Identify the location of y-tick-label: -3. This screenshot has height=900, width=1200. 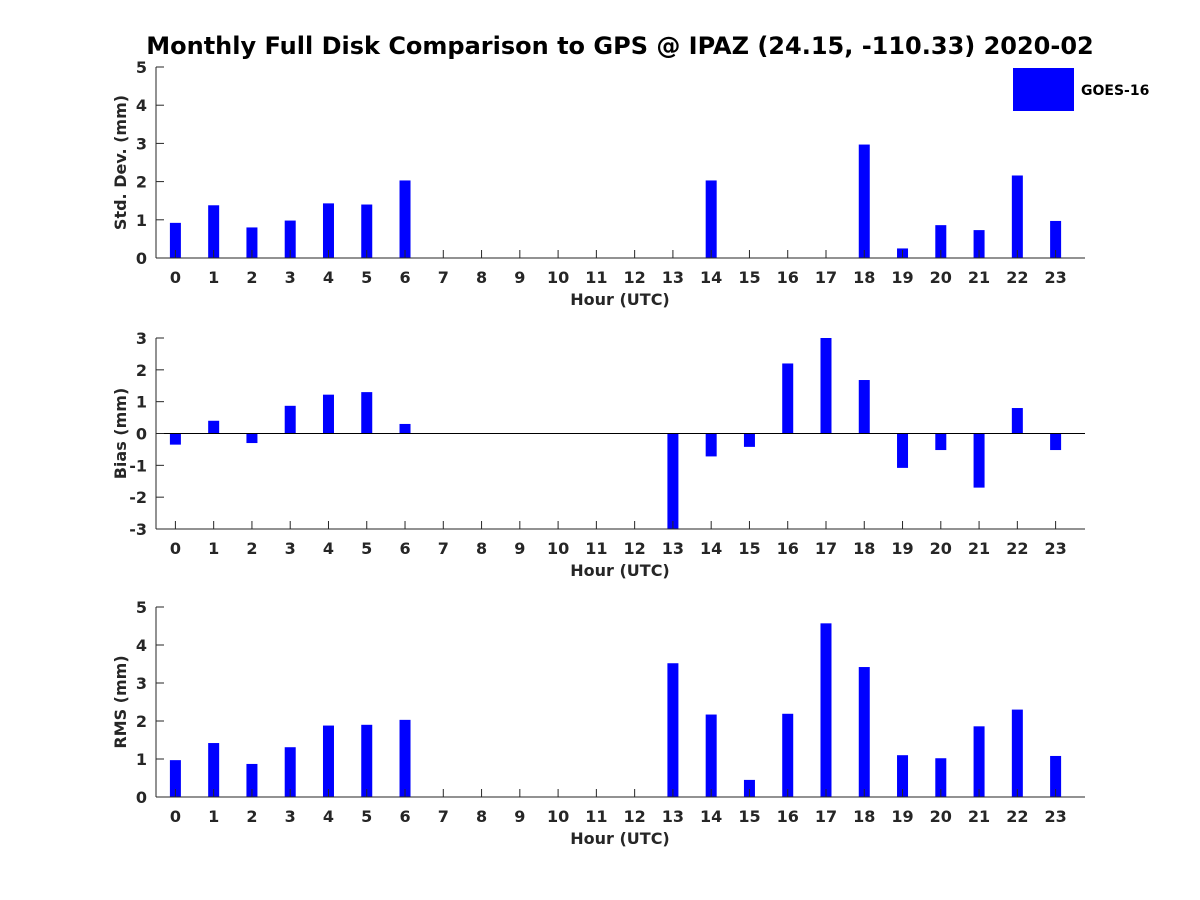
(138, 529).